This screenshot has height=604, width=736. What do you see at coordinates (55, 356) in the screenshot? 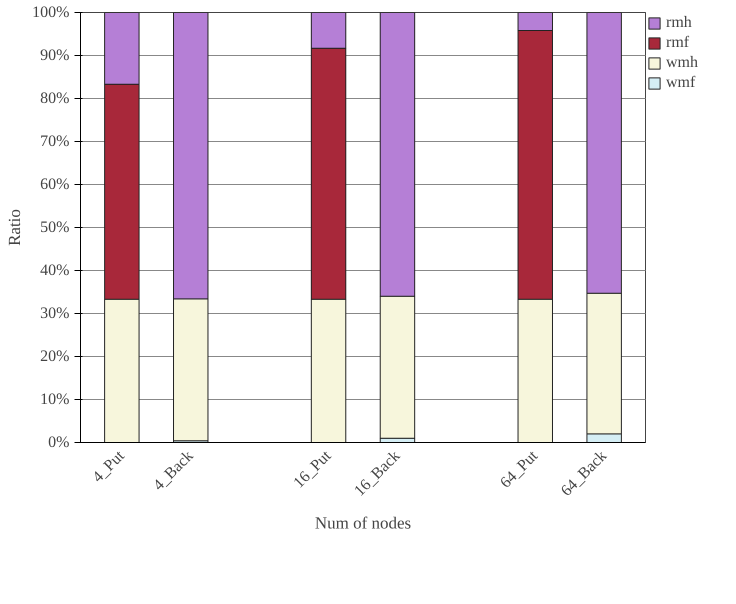
I see `y-tick-label: 20%` at bounding box center [55, 356].